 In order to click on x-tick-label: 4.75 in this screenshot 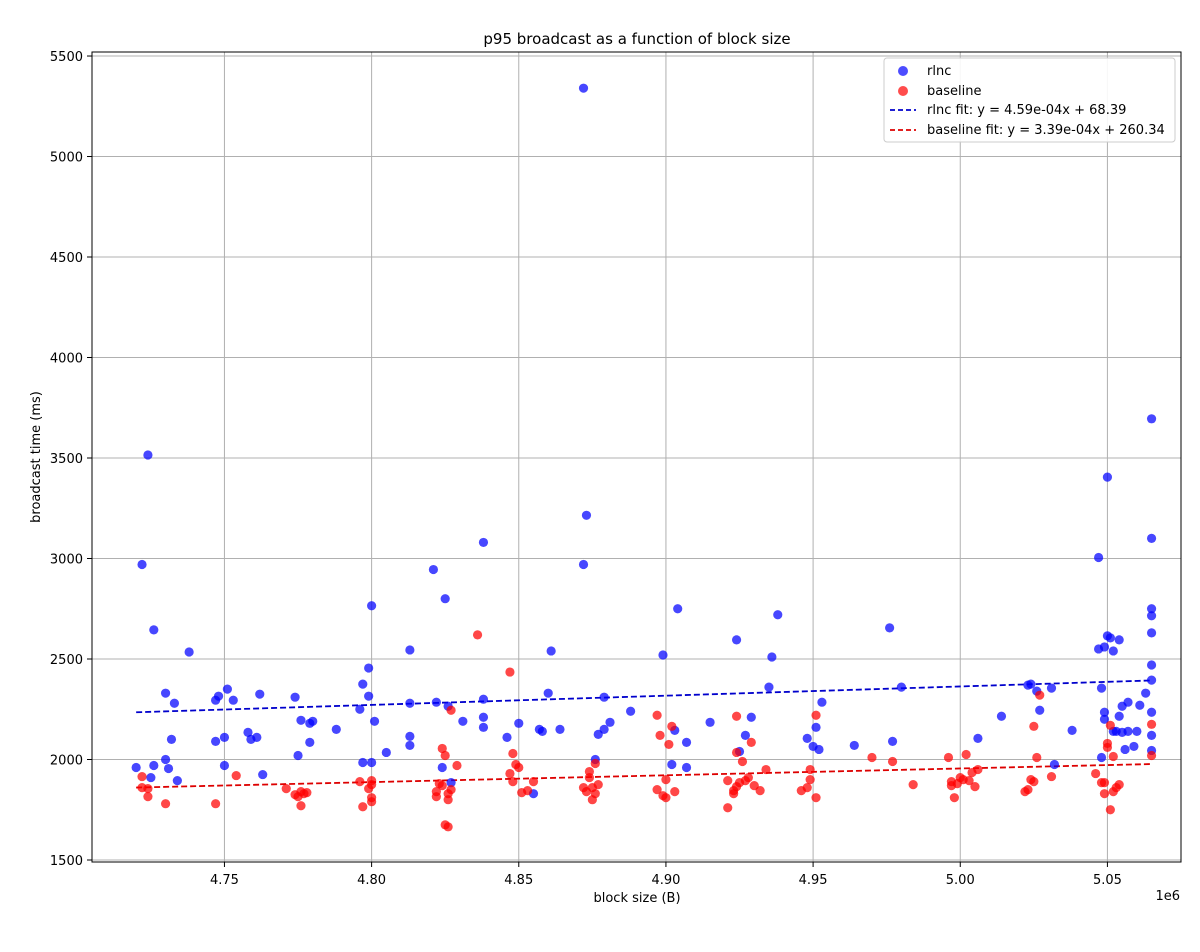, I will do `click(224, 880)`.